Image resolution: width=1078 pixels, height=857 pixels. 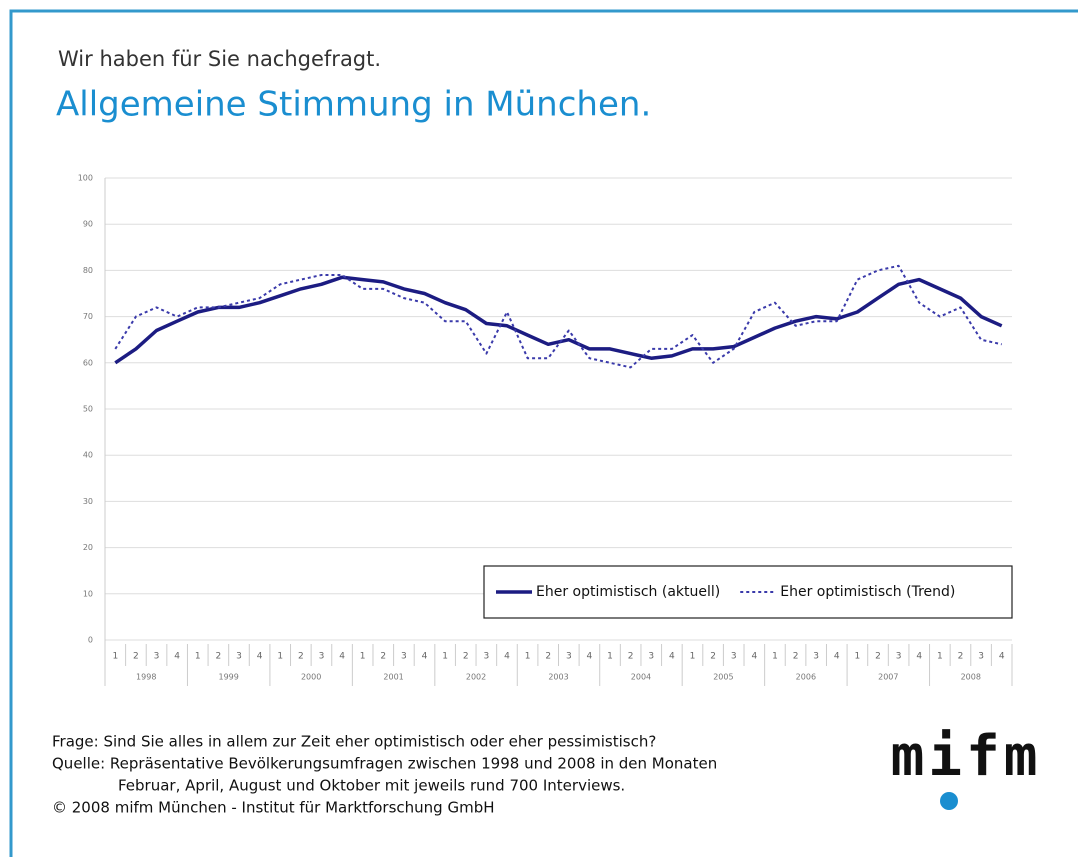 What do you see at coordinates (628, 592) in the screenshot?
I see `legend-label: Eher optimistisch (aktuell)` at bounding box center [628, 592].